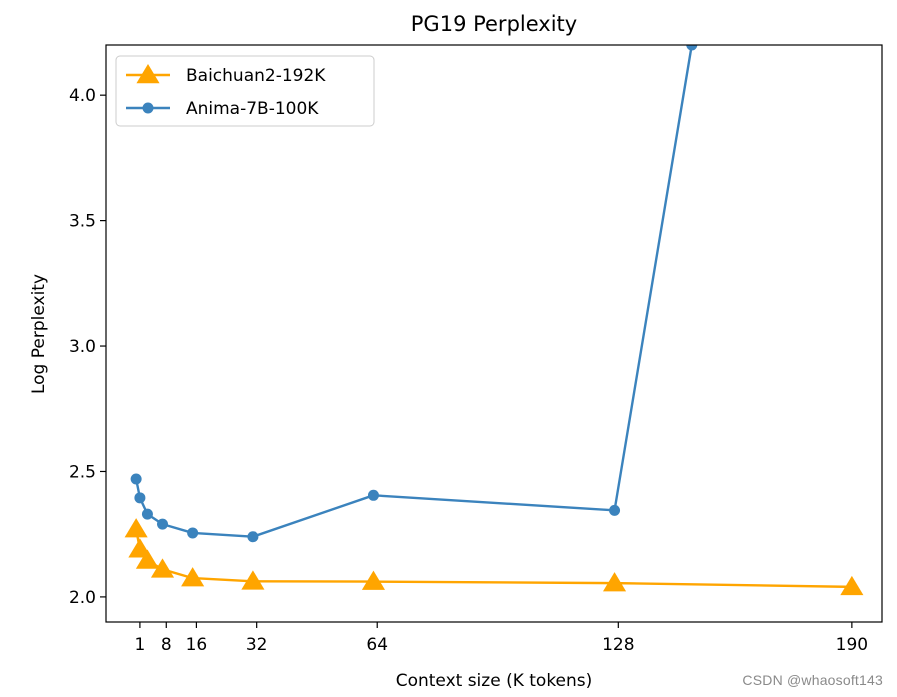 This screenshot has height=697, width=897. I want to click on x-tick-label: 64, so click(377, 645).